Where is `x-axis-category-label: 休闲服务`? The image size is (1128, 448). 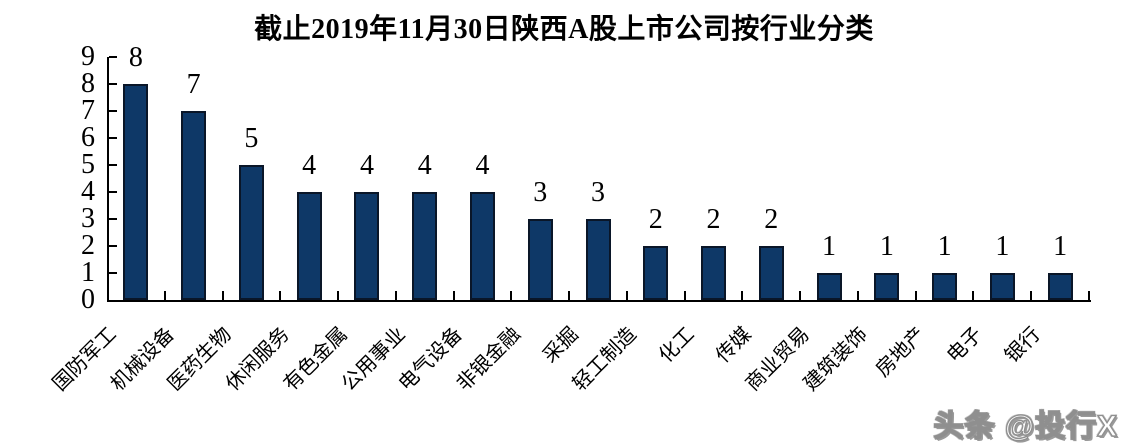
x-axis-category-label: 休闲服务 is located at coordinates (258, 359).